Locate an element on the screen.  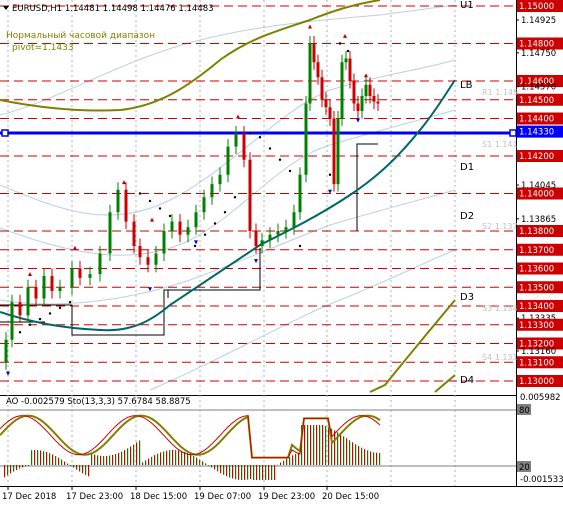
svg-text: 80 is located at coordinates (524, 411).